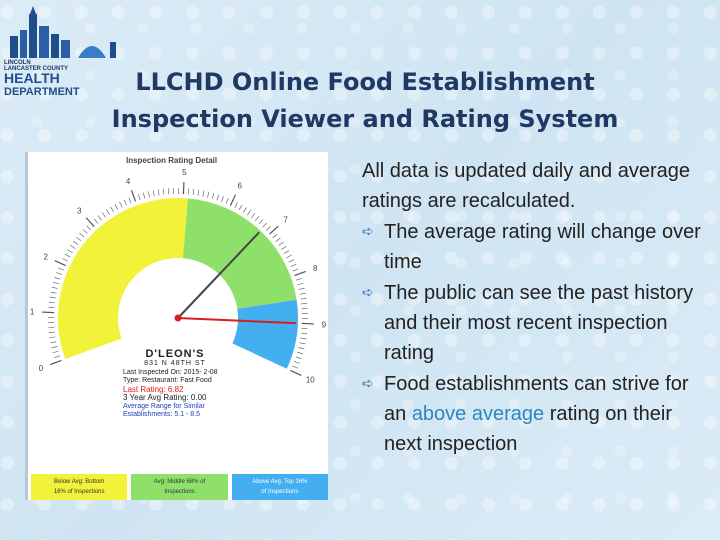 The height and width of the screenshot is (540, 720). Describe the element at coordinates (79, 487) in the screenshot. I see `legend-below-average: Below Avg: Bottom 16% of Inspections` at that location.